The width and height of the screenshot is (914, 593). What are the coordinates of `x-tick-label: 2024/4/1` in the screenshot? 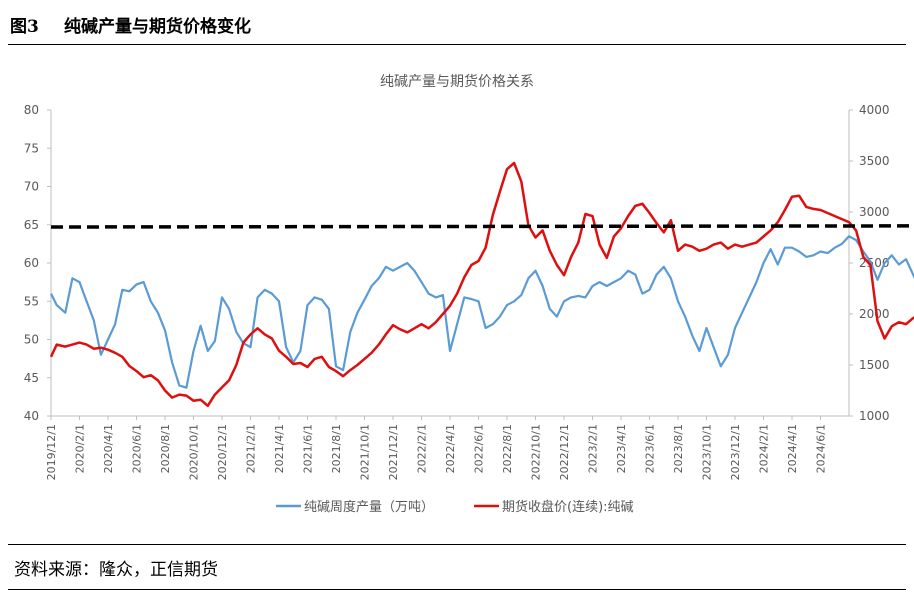 It's located at (792, 448).